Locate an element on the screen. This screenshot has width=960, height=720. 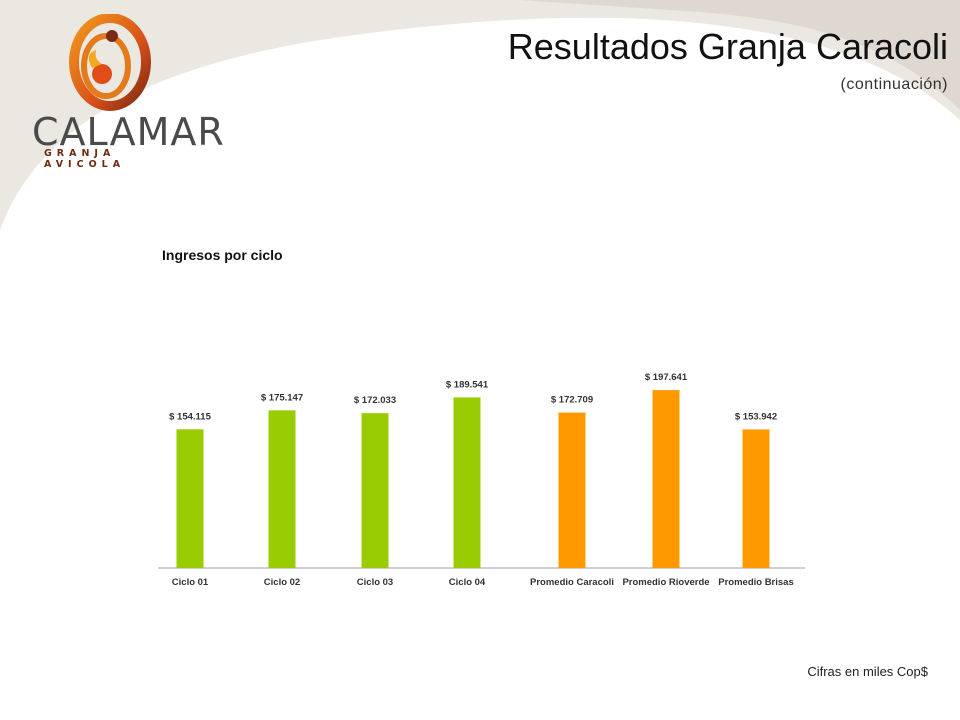
data-label: $ 197.641 is located at coordinates (666, 377).